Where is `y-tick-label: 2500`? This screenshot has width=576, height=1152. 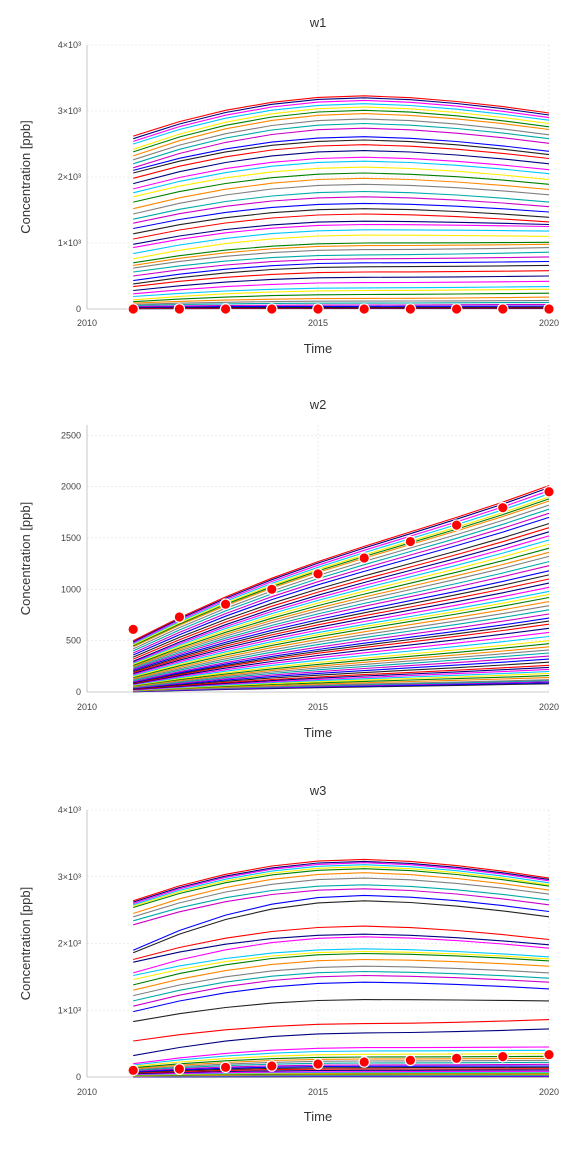 y-tick-label: 2500 is located at coordinates (71, 435).